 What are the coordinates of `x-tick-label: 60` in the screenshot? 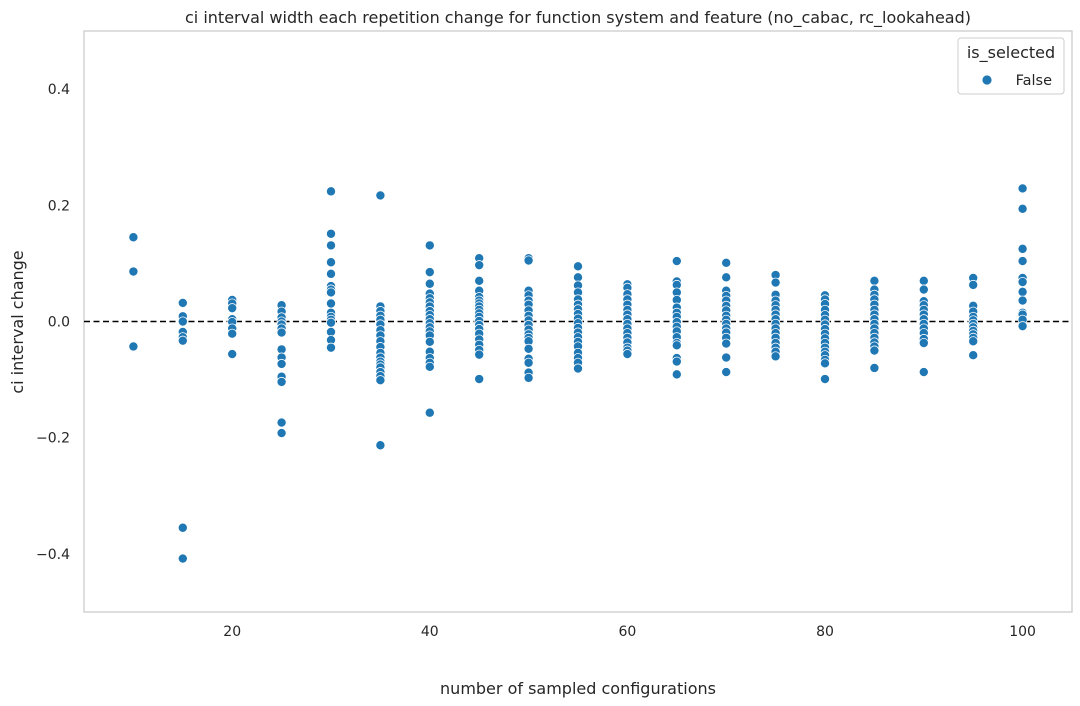 It's located at (627, 632).